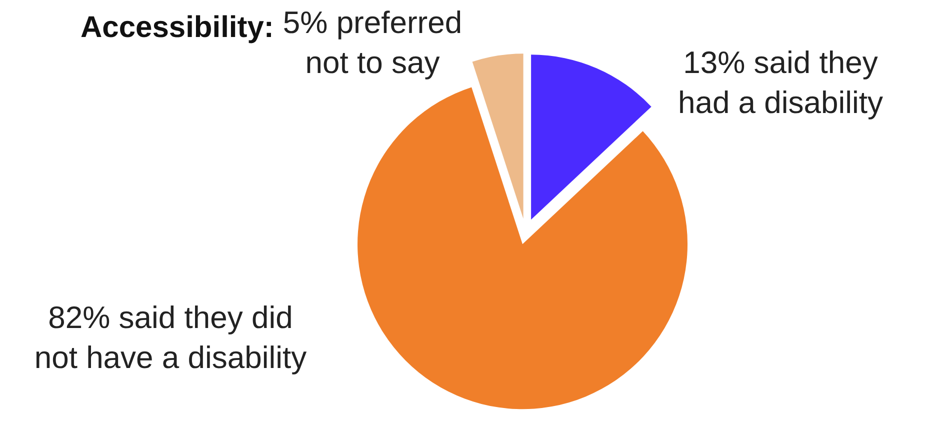 The width and height of the screenshot is (946, 432). What do you see at coordinates (781, 82) in the screenshot?
I see `slice-label: 13% said they had a disability` at bounding box center [781, 82].